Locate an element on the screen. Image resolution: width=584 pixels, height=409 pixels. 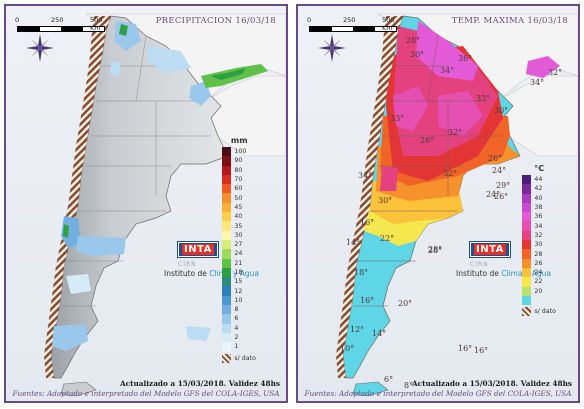
temperature-value: 12° is located at coordinates (357, 329).